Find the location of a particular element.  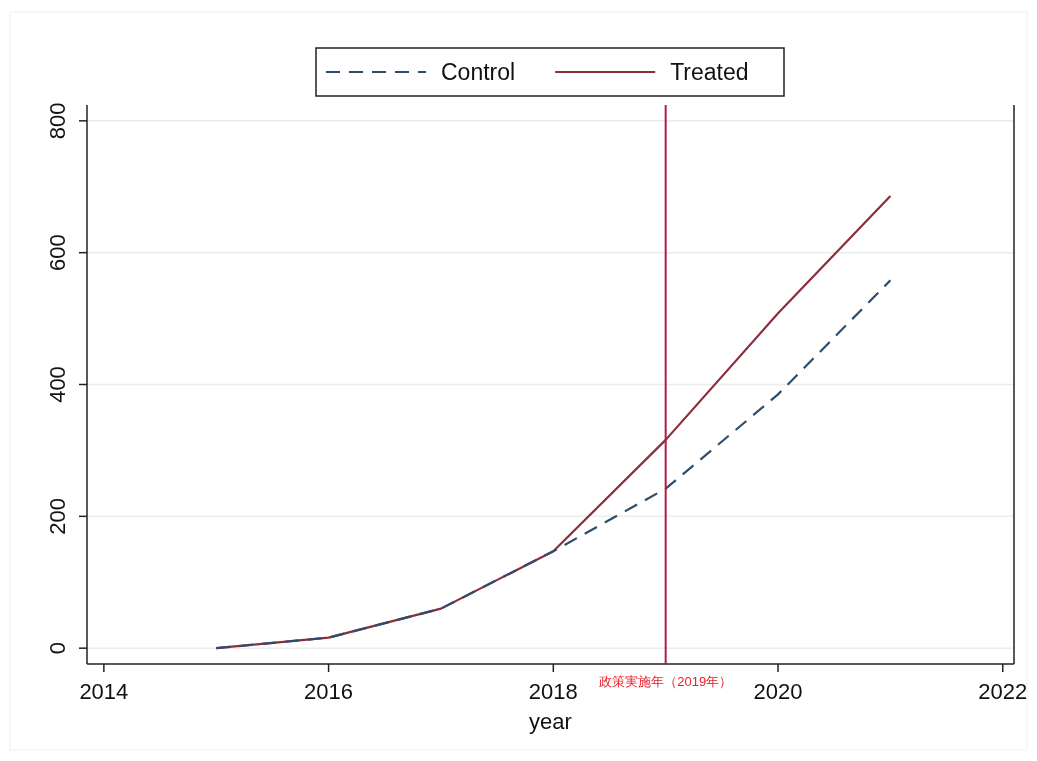

y-tick-label: 800 is located at coordinates (57, 121).